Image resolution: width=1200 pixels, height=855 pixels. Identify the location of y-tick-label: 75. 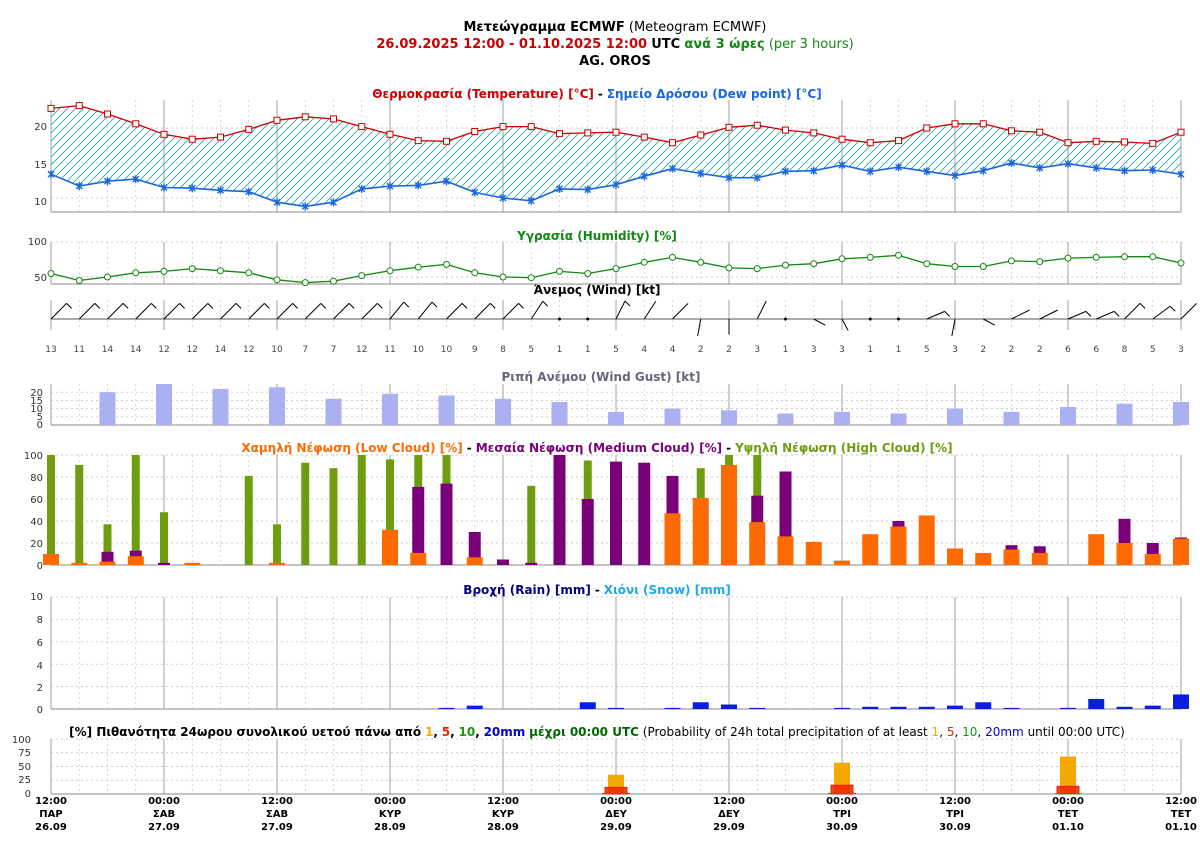
(24, 753).